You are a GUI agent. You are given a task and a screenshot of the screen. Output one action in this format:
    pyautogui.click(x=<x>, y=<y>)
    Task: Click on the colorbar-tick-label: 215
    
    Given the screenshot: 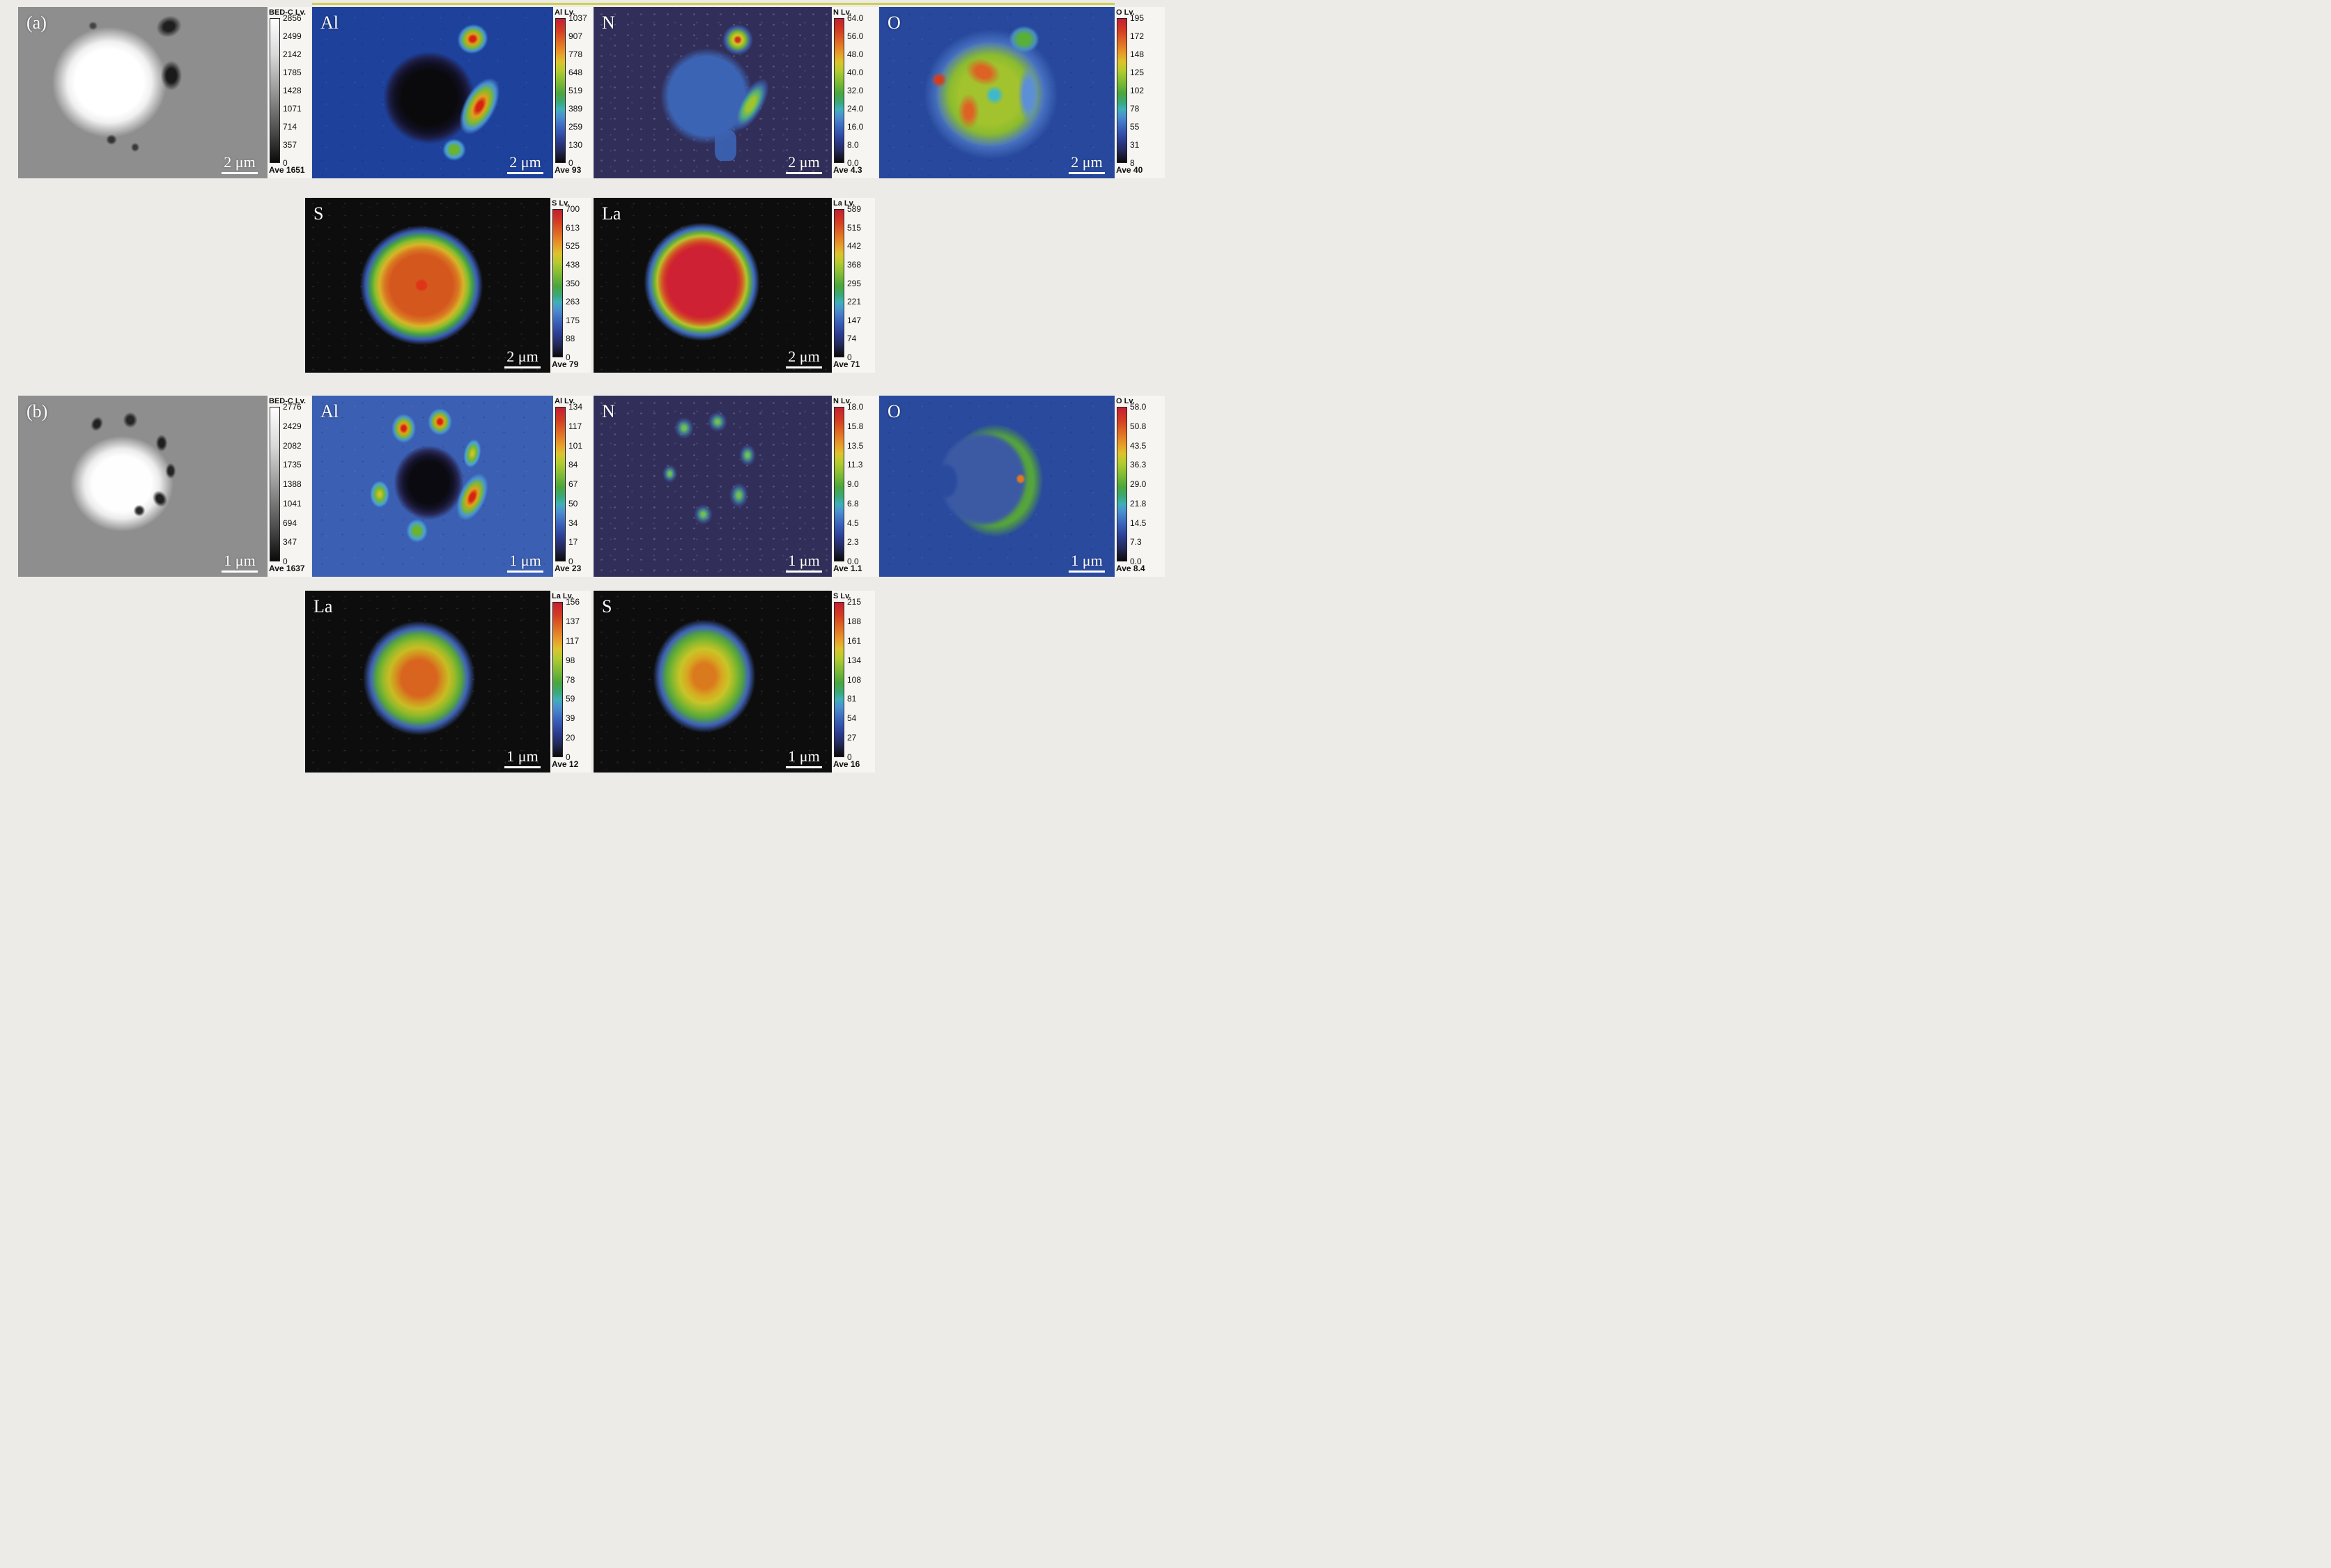 What is the action you would take?
    pyautogui.click(x=854, y=602)
    